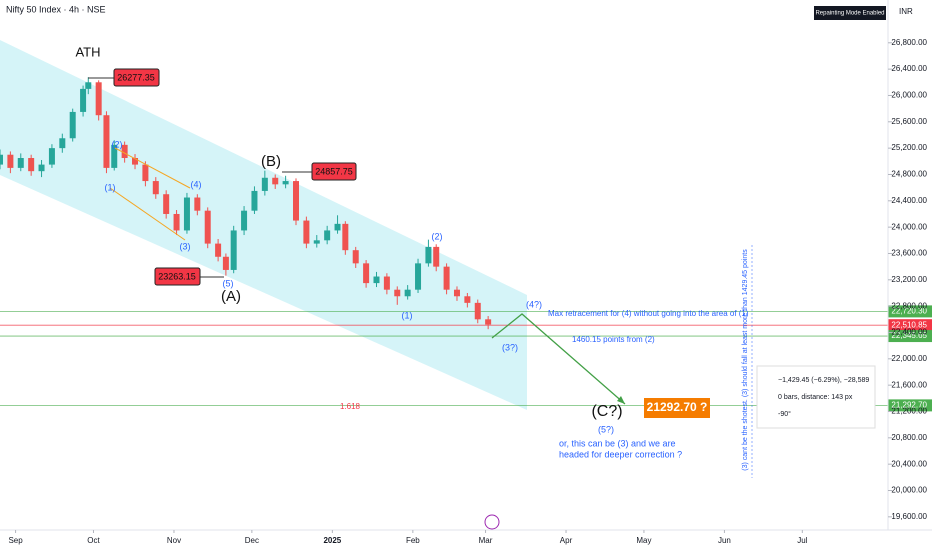  I want to click on x-tick-label: Oct, so click(93, 540).